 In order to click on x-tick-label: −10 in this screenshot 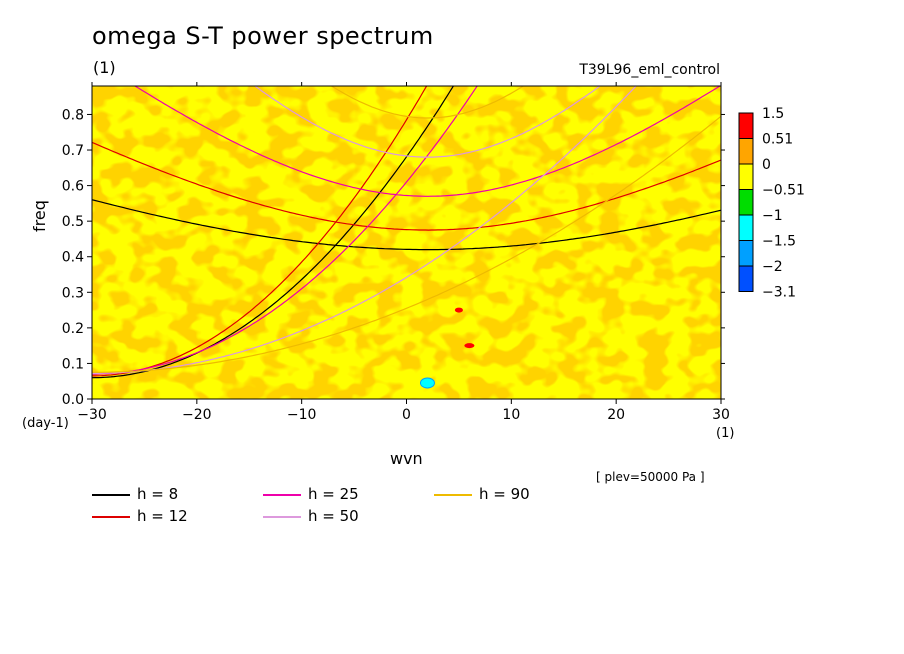, I will do `click(302, 415)`.